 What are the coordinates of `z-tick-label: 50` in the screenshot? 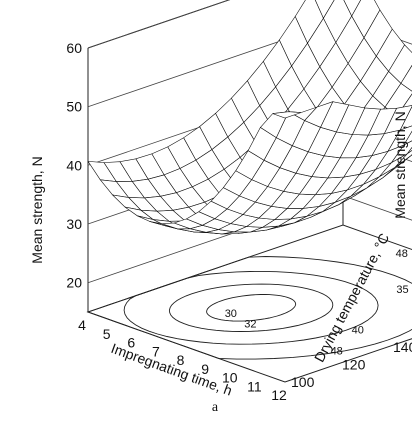 It's located at (74, 107).